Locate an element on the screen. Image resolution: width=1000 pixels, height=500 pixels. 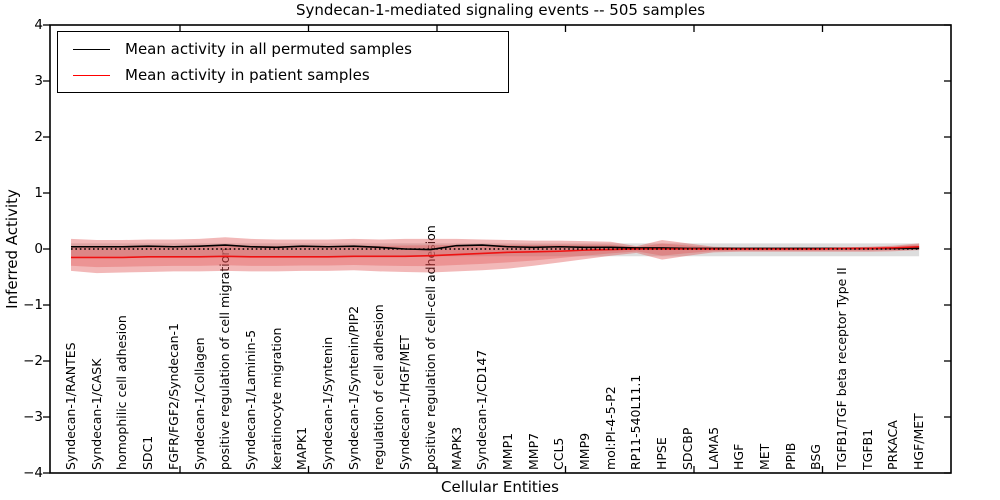
y-tick-label: 3 is located at coordinates (38, 81).